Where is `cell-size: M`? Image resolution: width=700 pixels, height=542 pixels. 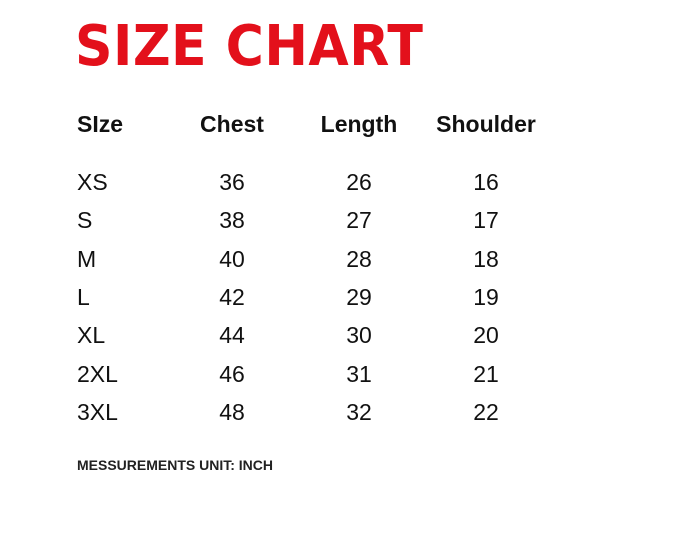
cell-size: M is located at coordinates (87, 258).